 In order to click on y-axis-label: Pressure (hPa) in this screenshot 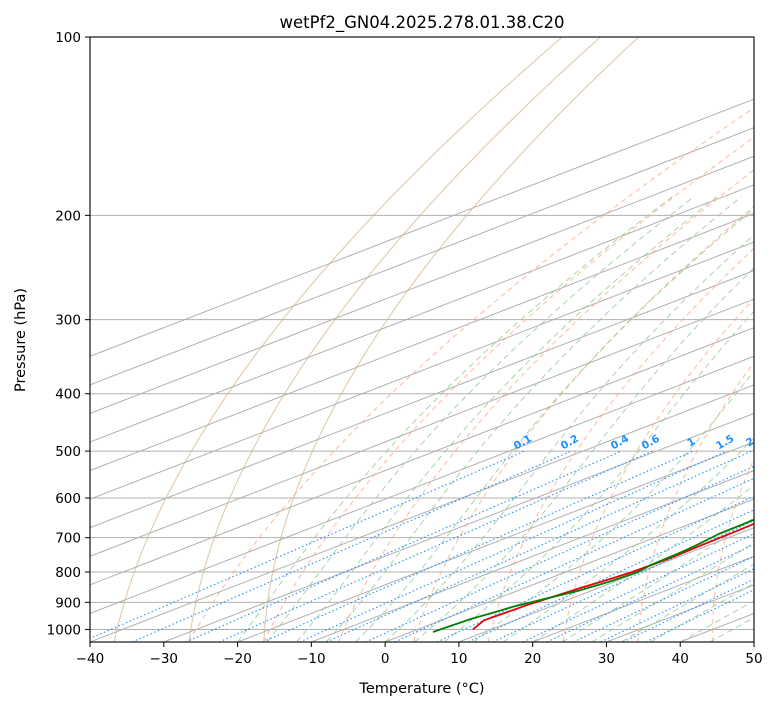, I will do `click(21, 340)`.